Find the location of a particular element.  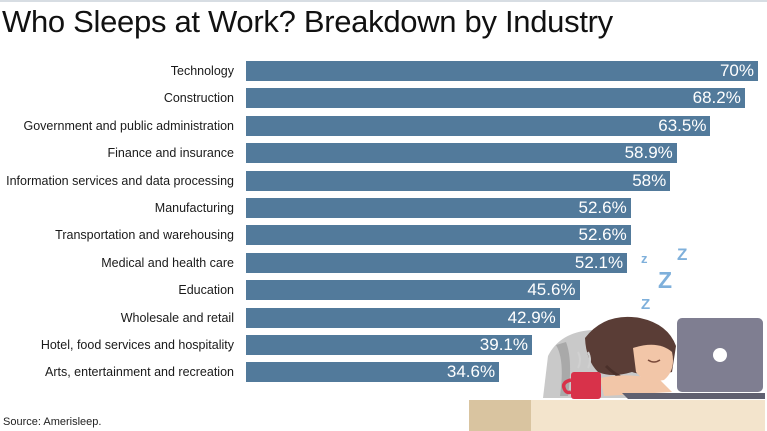

data-label: 63.5% is located at coordinates (682, 125).